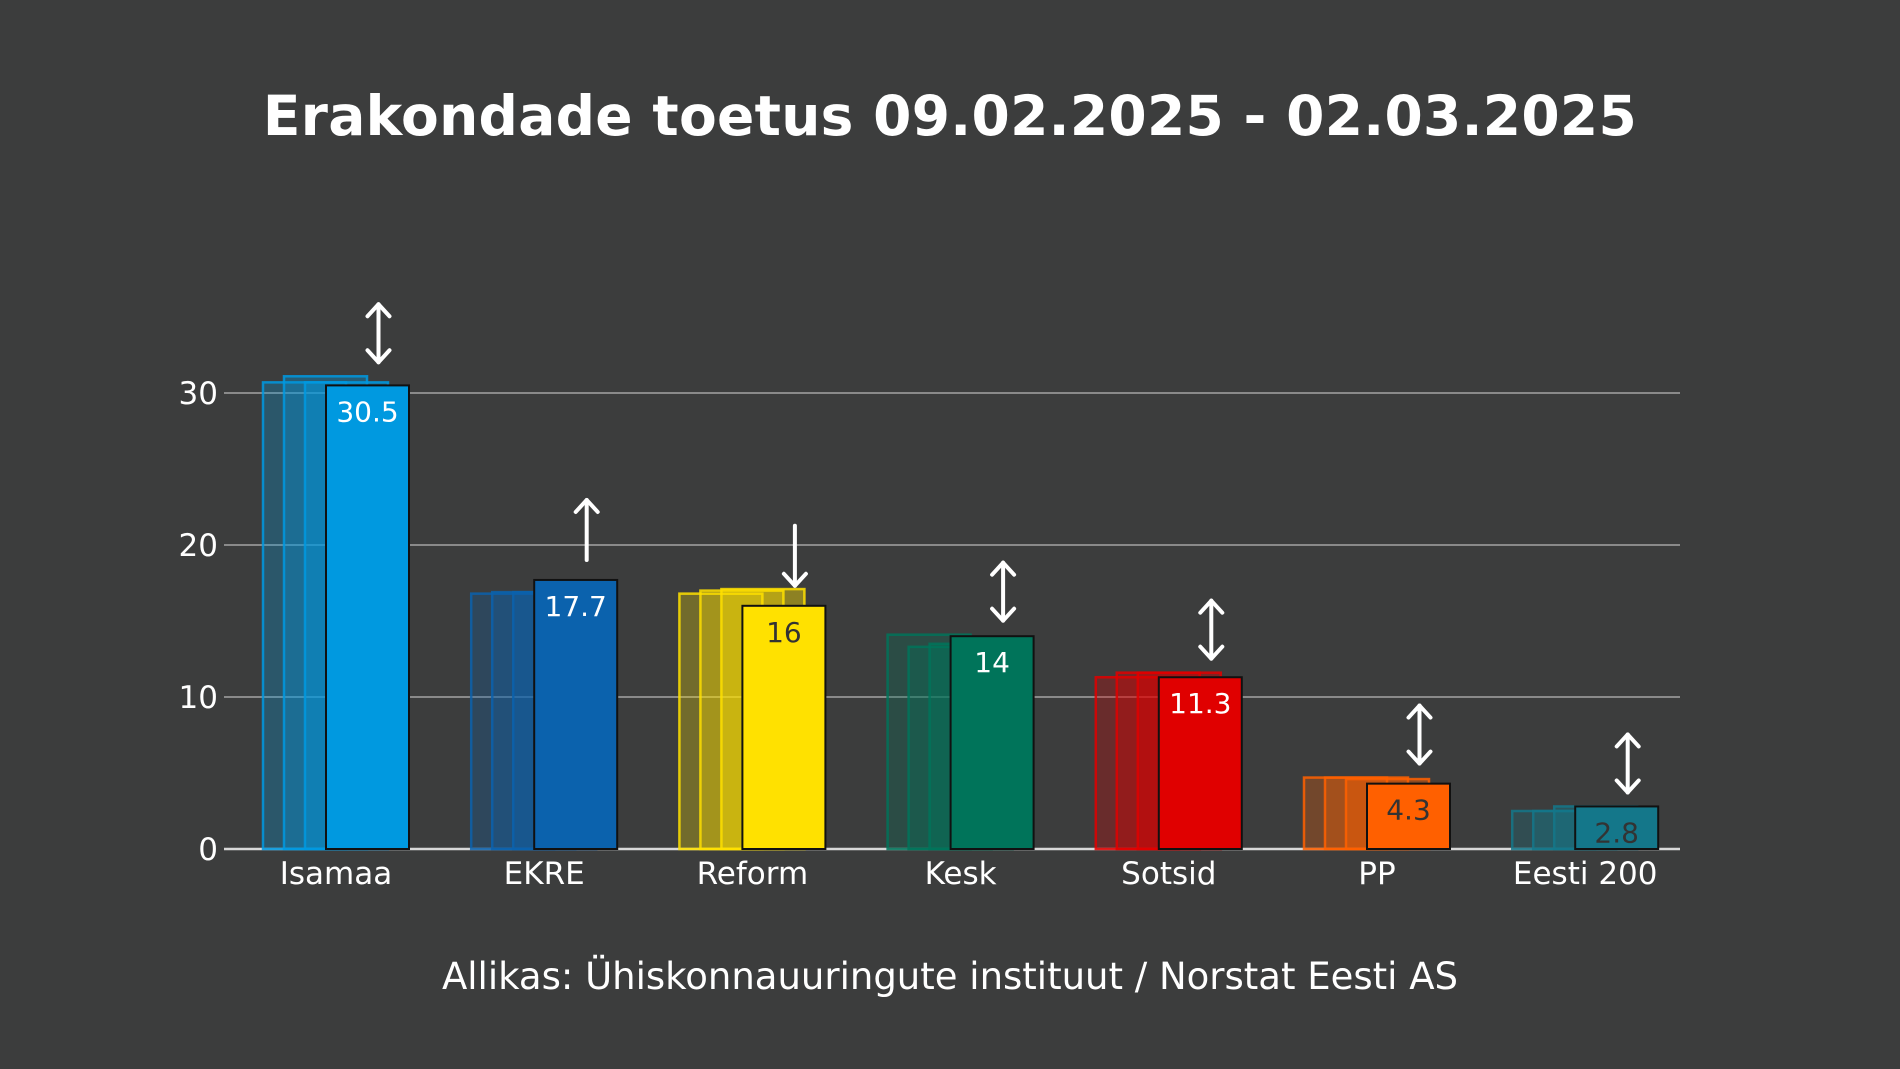 The height and width of the screenshot is (1069, 1900). Describe the element at coordinates (1168, 874) in the screenshot. I see `x-tick-label: Sotsid` at that location.